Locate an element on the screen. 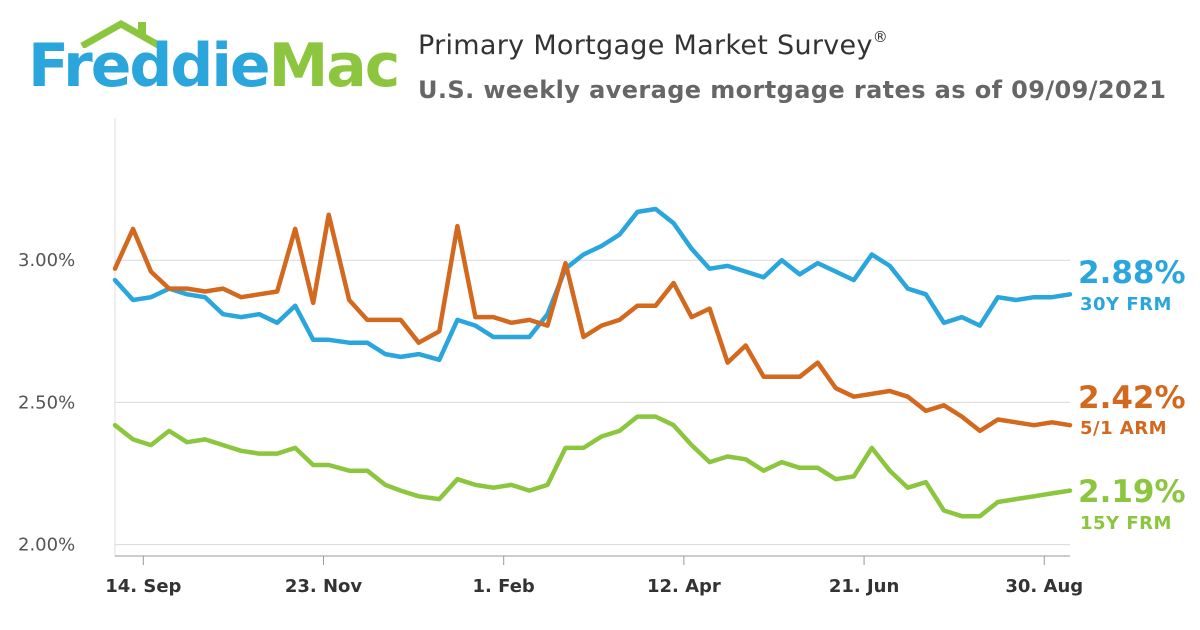 The height and width of the screenshot is (630, 1200). x-tick-label: 12. Apr is located at coordinates (684, 586).